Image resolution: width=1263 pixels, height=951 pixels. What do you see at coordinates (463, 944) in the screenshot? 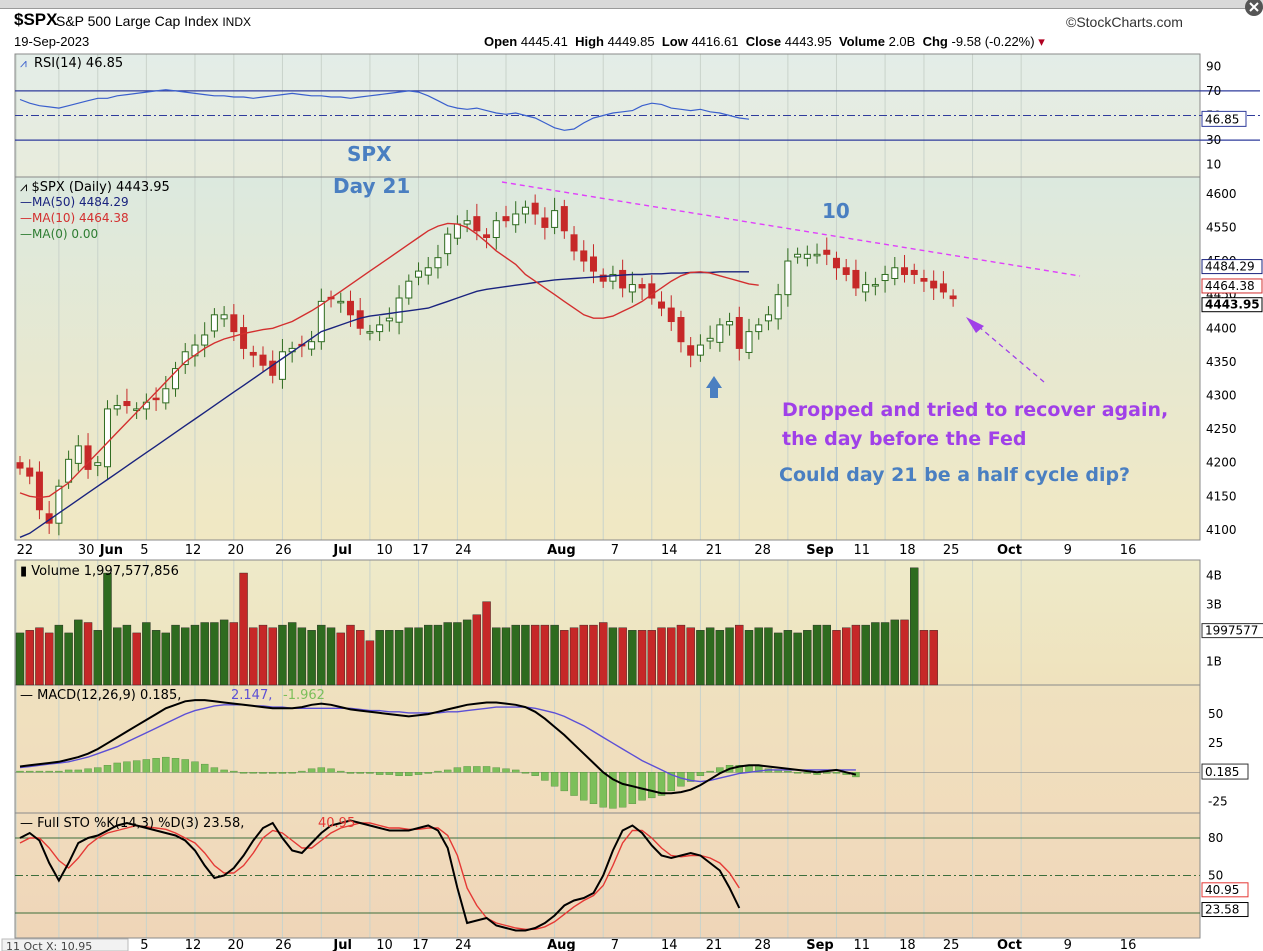
I see `xaxis-bottom-label: 24` at bounding box center [463, 944].